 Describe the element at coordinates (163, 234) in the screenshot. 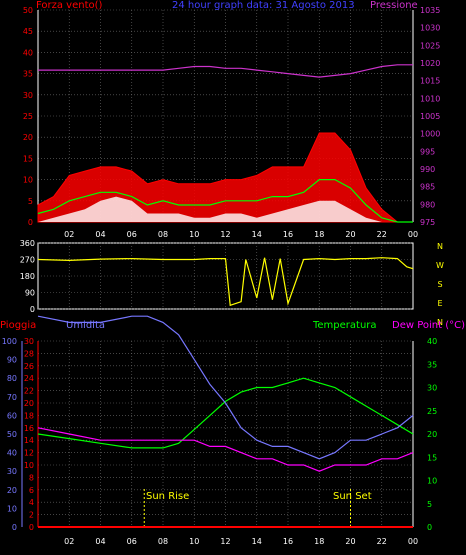

I see `time-tick-label: 08` at that location.